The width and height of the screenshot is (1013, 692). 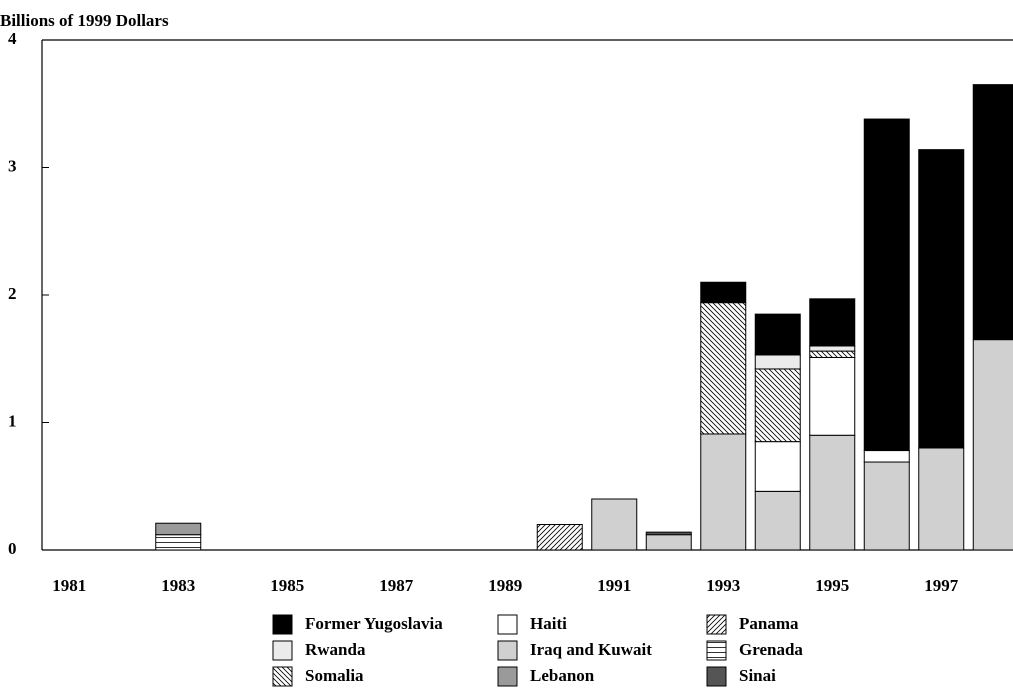 What do you see at coordinates (723, 585) in the screenshot?
I see `x-tick-label: 1993` at bounding box center [723, 585].